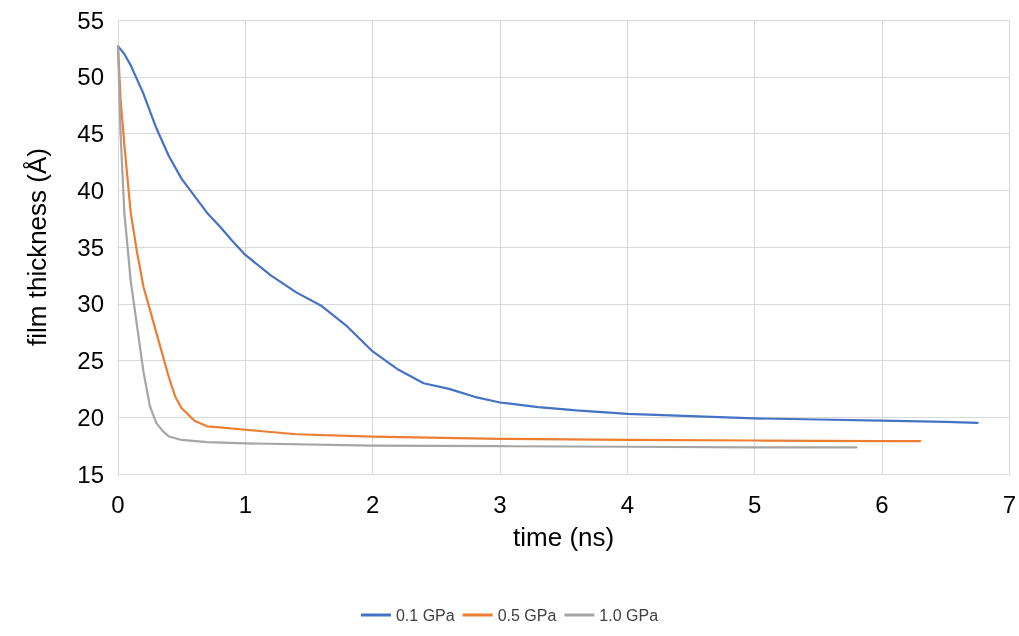 This screenshot has width=1019, height=636. What do you see at coordinates (90, 133) in the screenshot?
I see `y-tick-label: 45` at bounding box center [90, 133].